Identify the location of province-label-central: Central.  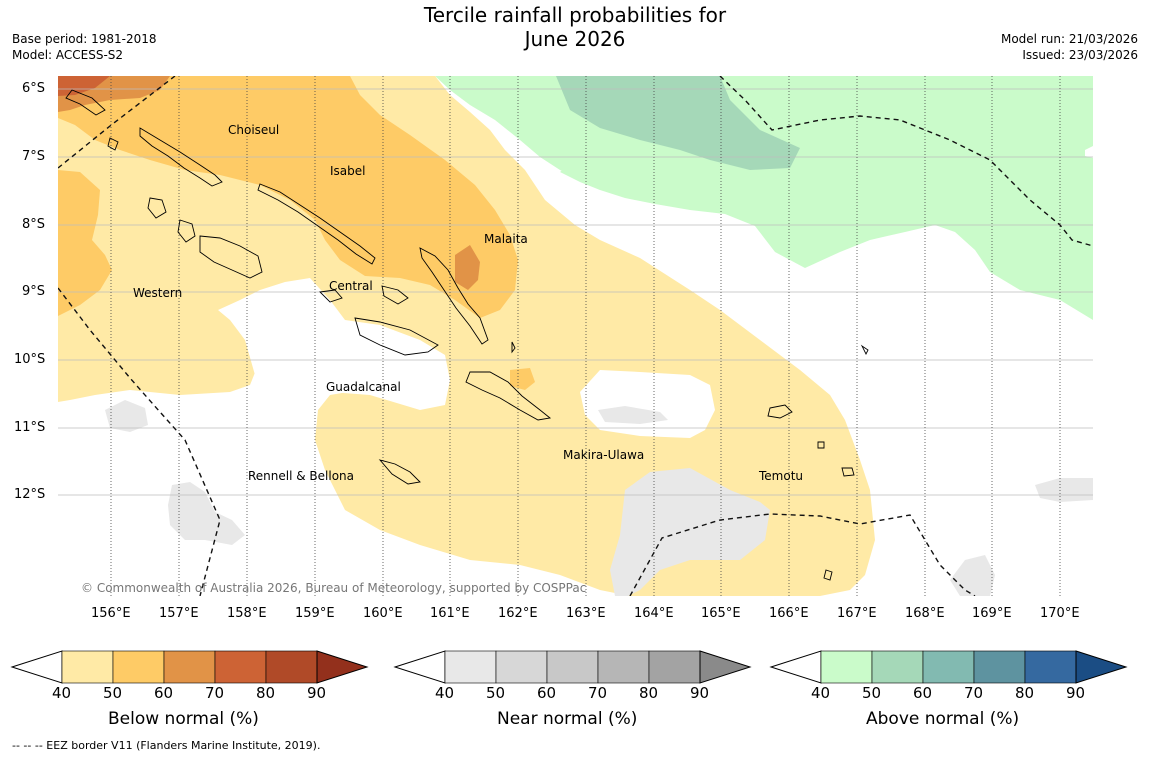
(351, 286).